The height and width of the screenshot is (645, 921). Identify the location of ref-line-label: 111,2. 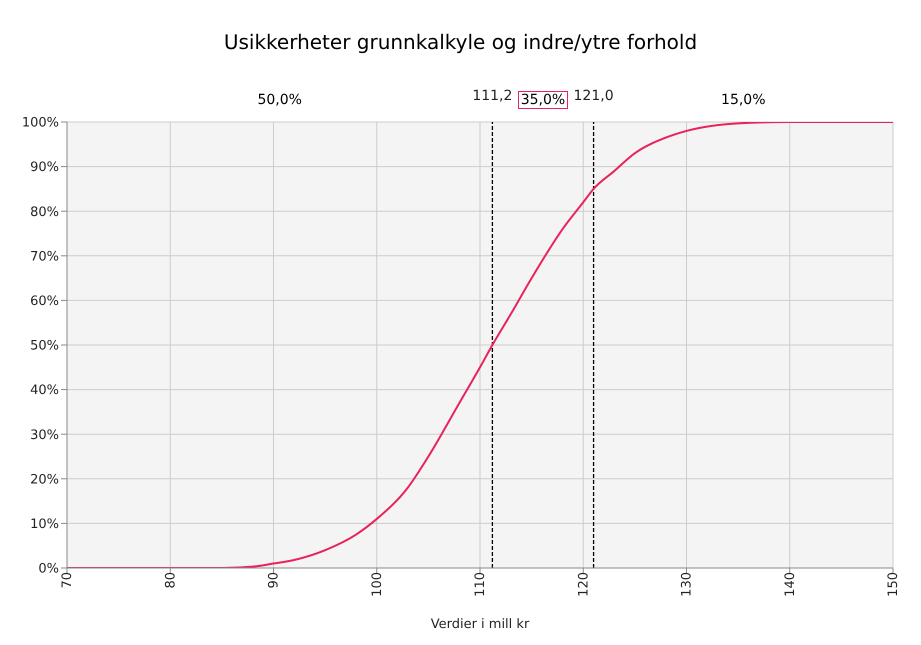
(492, 96).